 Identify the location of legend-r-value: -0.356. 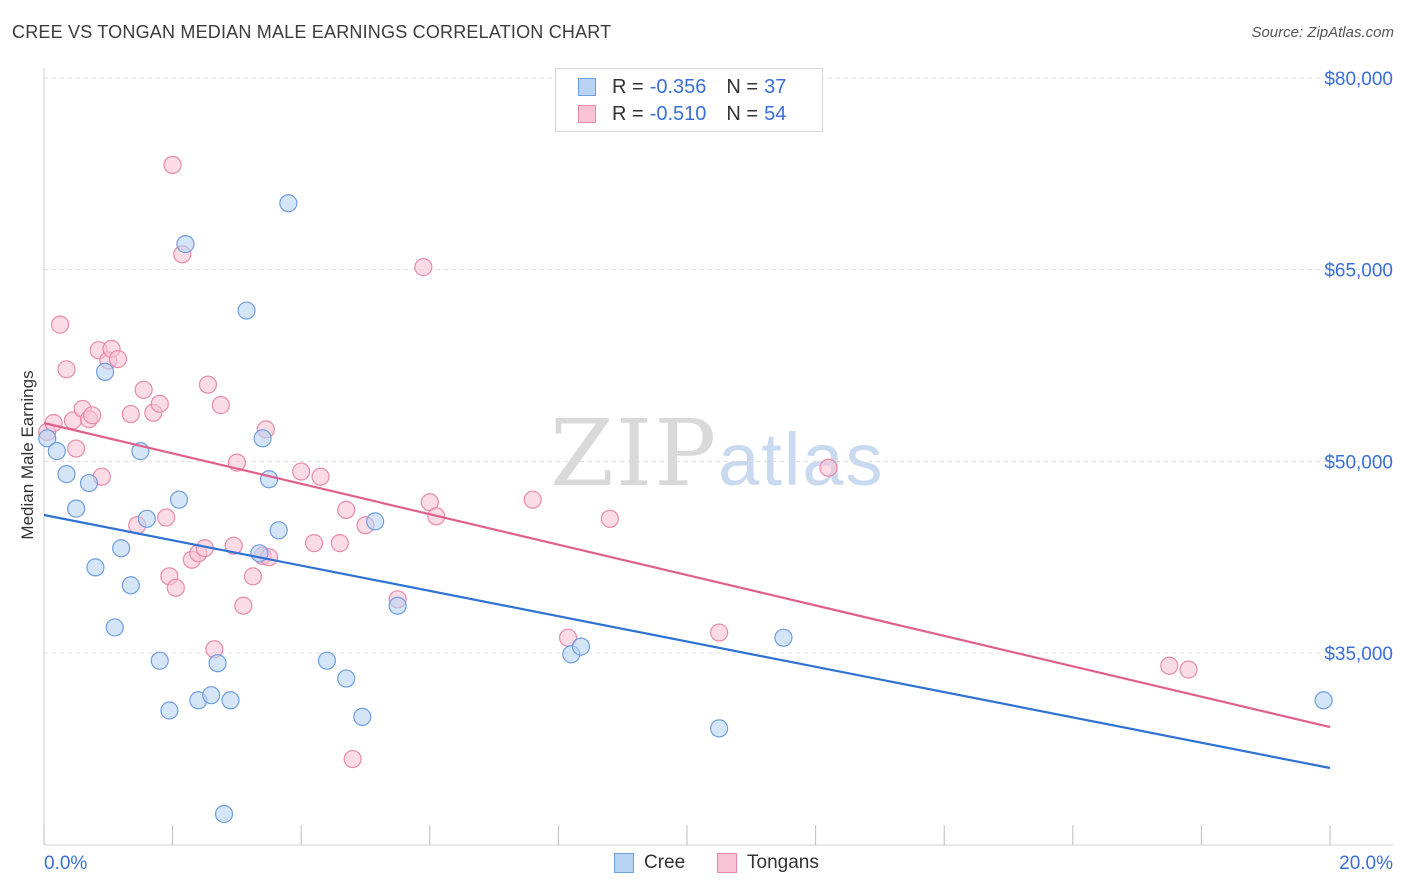
(678, 86).